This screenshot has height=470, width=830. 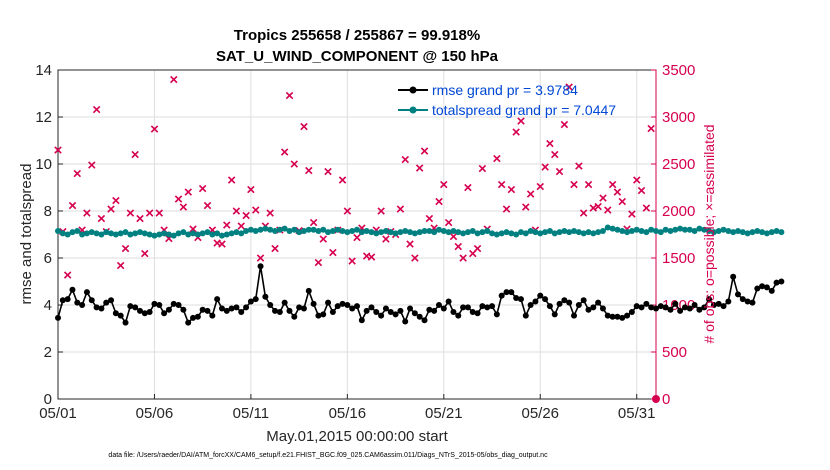 I want to click on x-axis-label: May.01,2015 00:00:00 start, so click(x=357, y=436).